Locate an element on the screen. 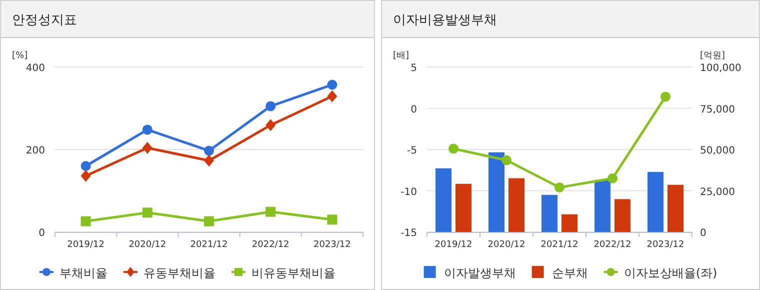 The image size is (760, 290). y-axis-title: [%] is located at coordinates (20, 56).